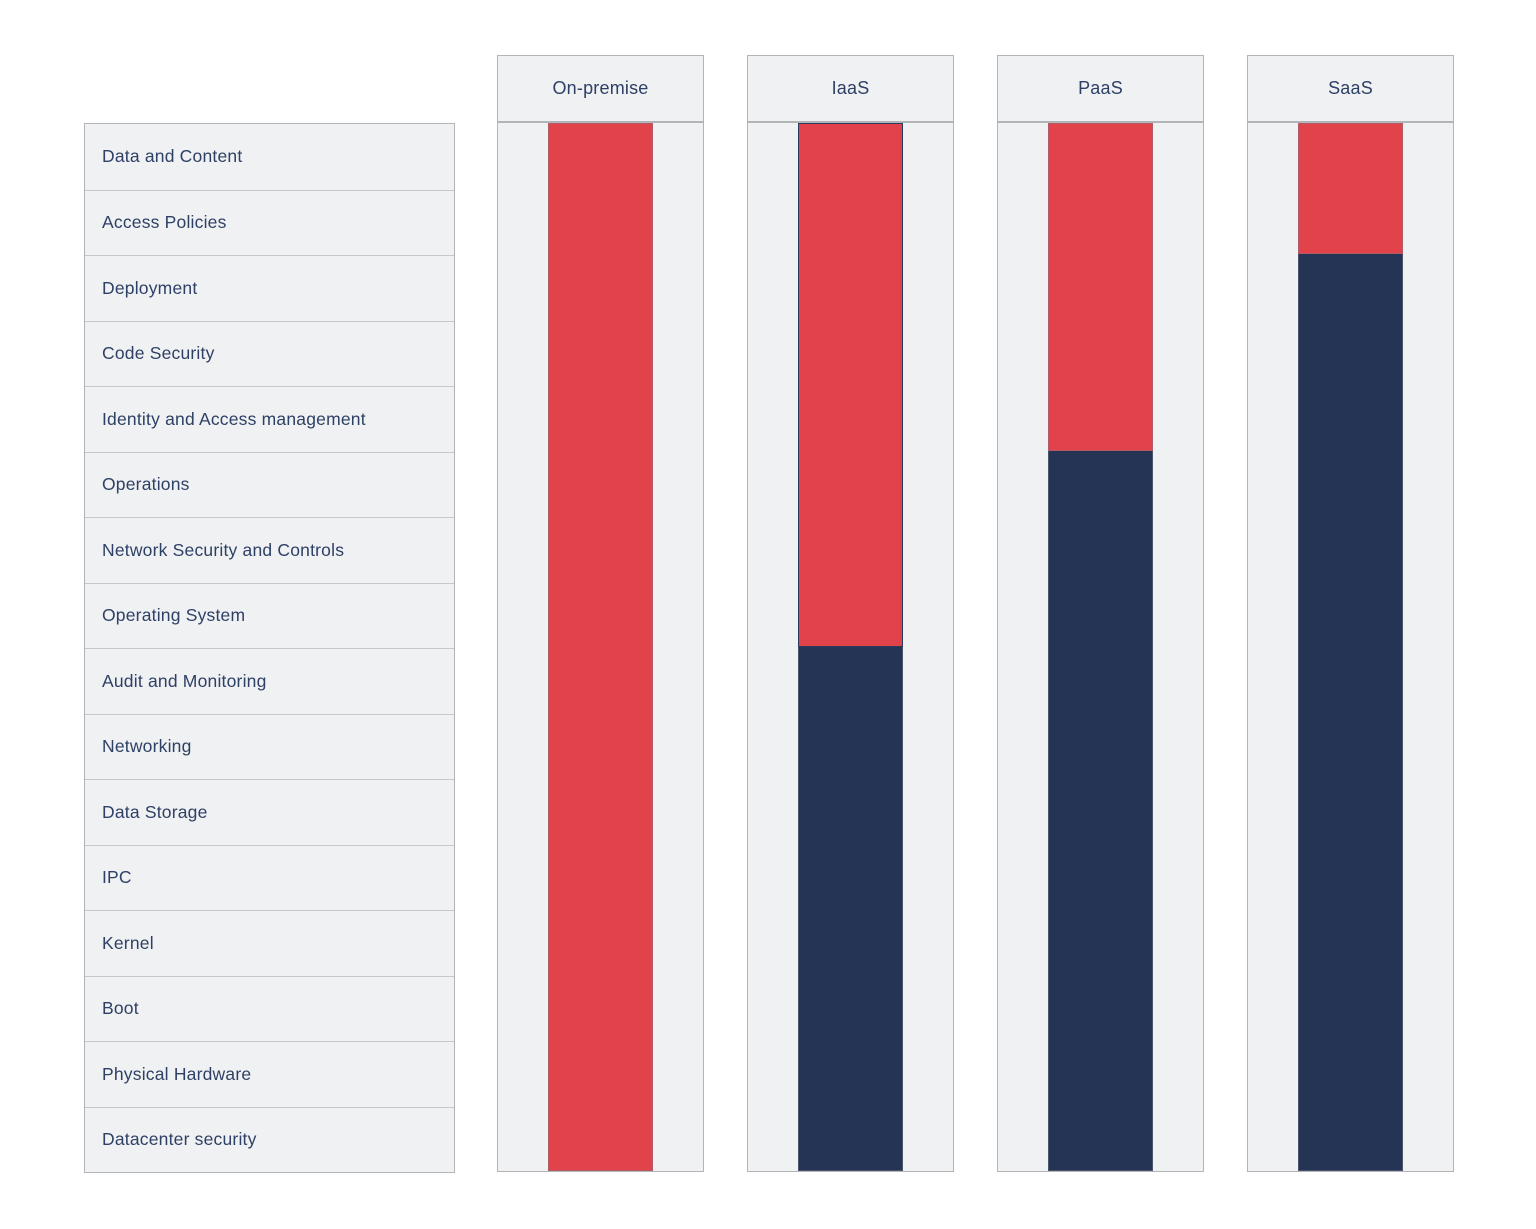  I want to click on column-title: PaaS, so click(1100, 88).